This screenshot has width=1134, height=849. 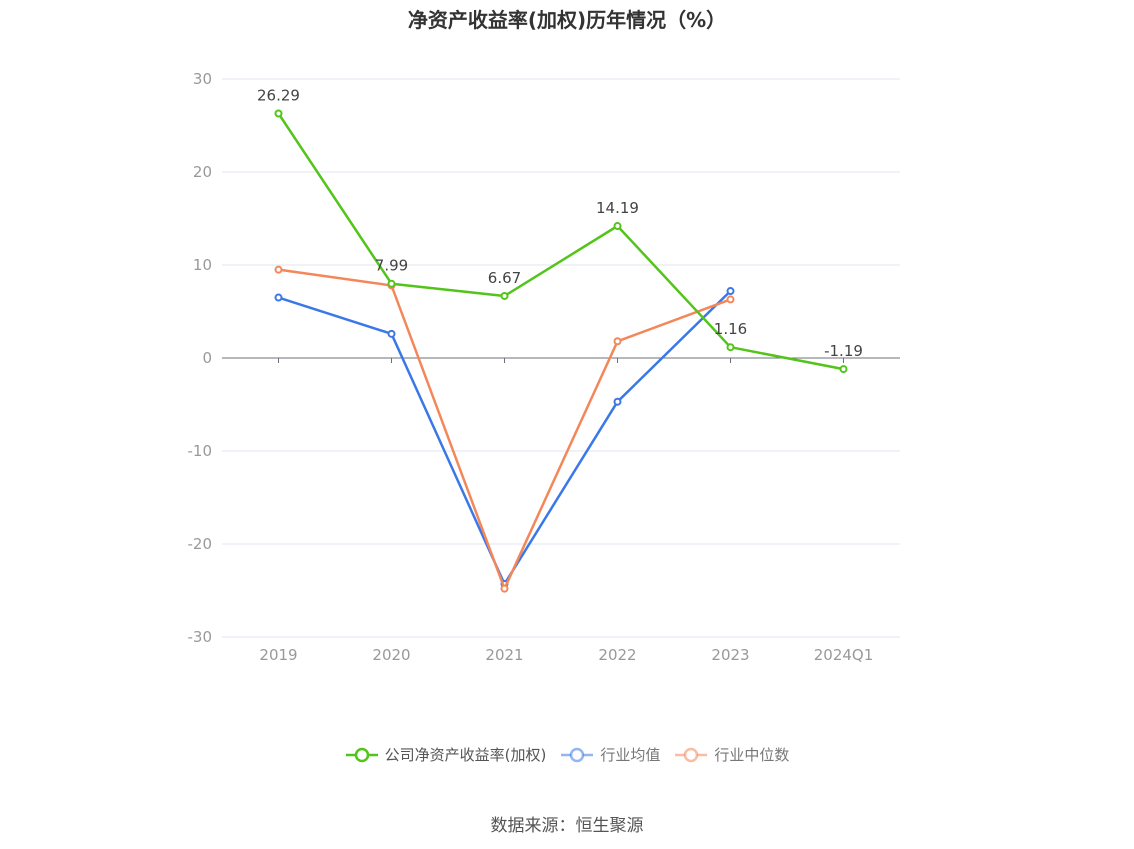 What do you see at coordinates (200, 637) in the screenshot?
I see `y-tick-label: -30` at bounding box center [200, 637].